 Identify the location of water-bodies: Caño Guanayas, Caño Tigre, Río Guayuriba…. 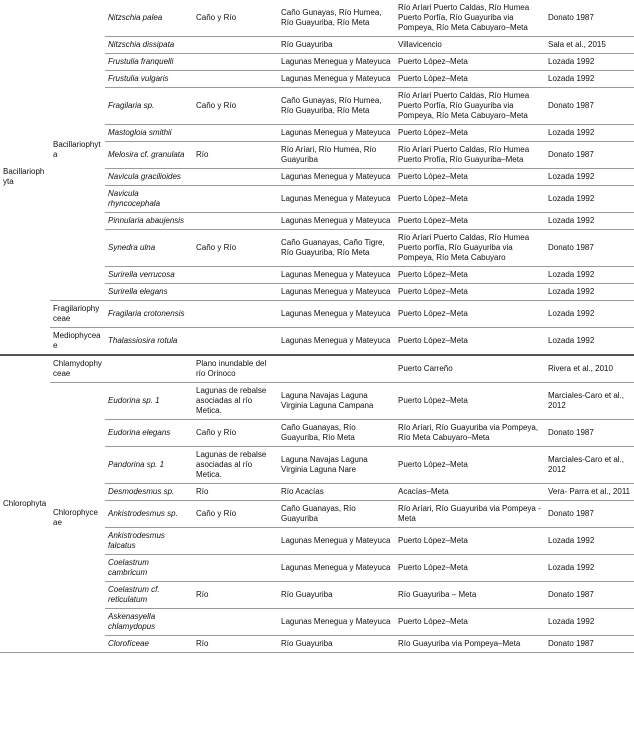
(336, 248).